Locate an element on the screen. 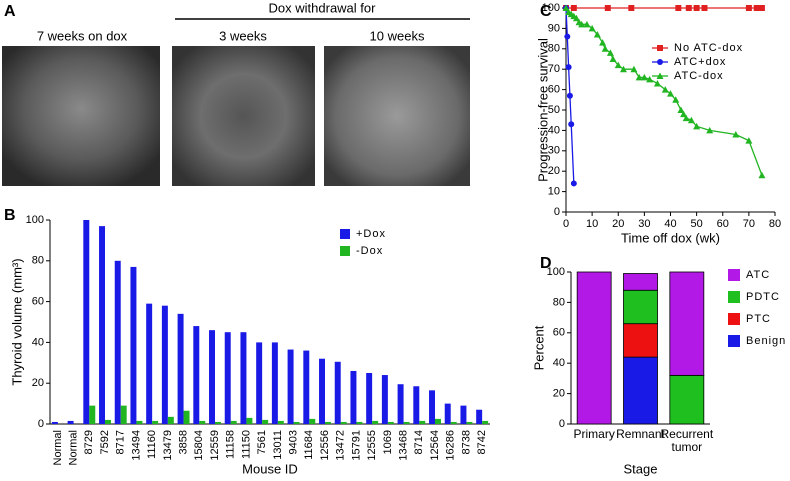  x-tick-label: 11150 is located at coordinates (246, 444).